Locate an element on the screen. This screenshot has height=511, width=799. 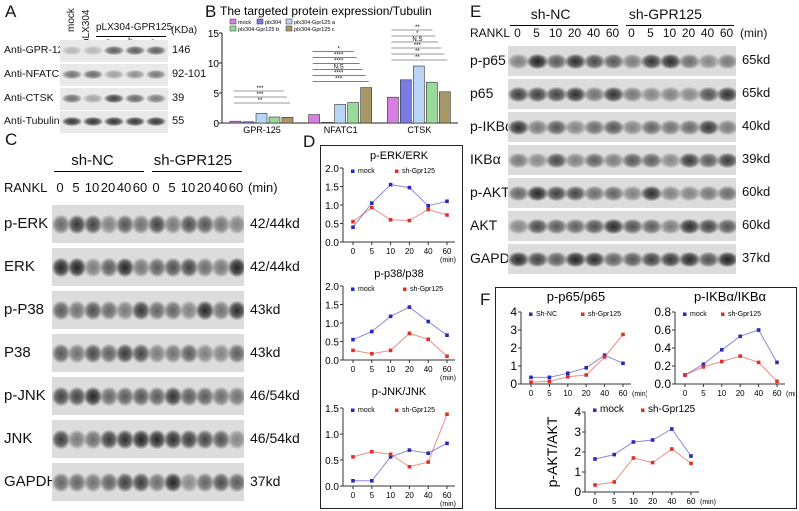
legend-label: sh-Gpr125 is located at coordinates (418, 410).